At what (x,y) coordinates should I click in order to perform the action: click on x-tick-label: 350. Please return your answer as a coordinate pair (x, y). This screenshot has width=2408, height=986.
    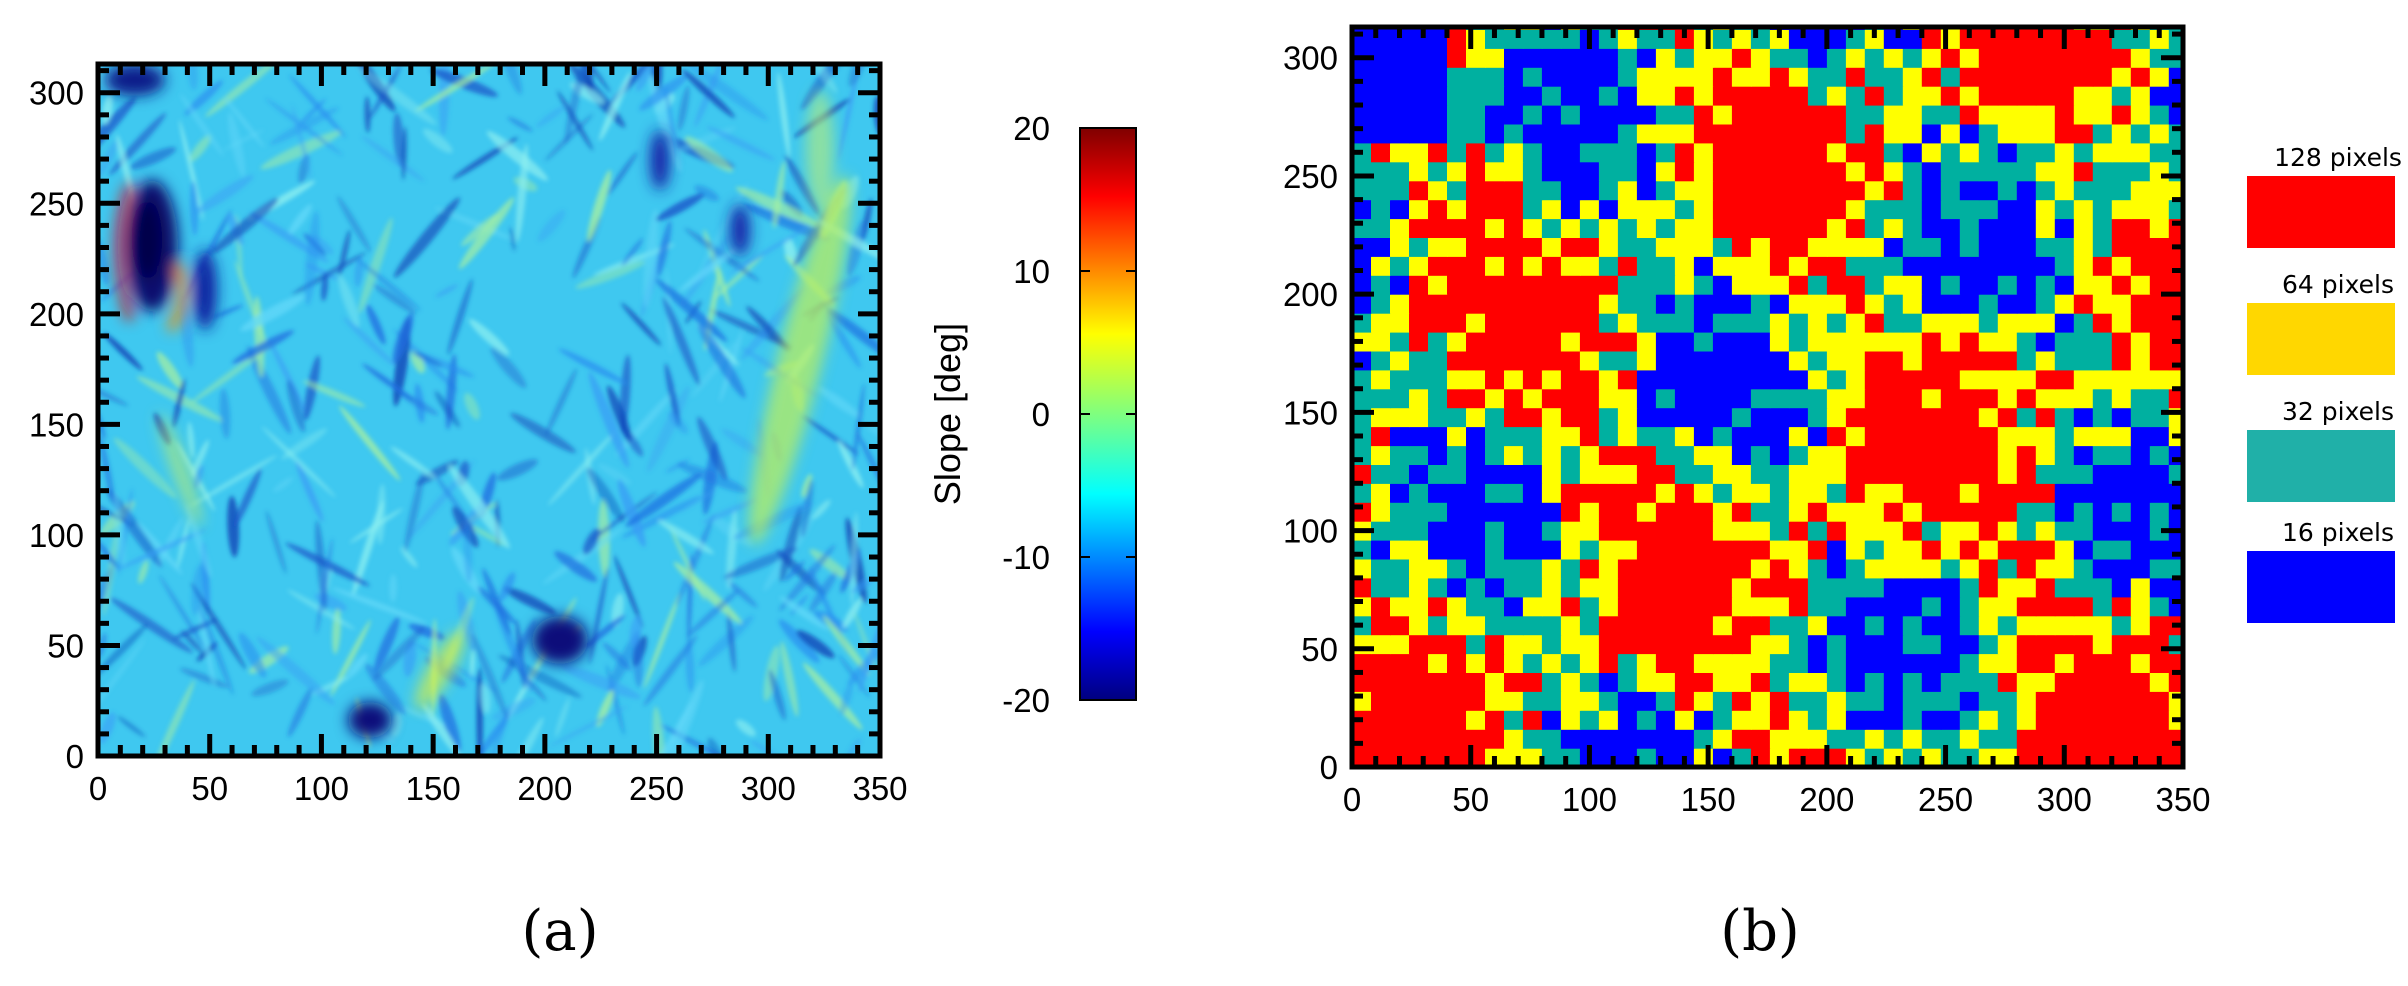
    Looking at the image, I should click on (2182, 799).